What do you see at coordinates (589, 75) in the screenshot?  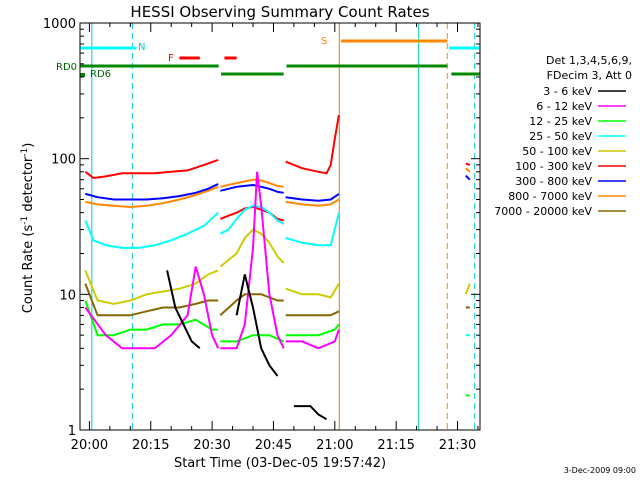 I see `legend-title-2: FDecim 3, Att 0` at bounding box center [589, 75].